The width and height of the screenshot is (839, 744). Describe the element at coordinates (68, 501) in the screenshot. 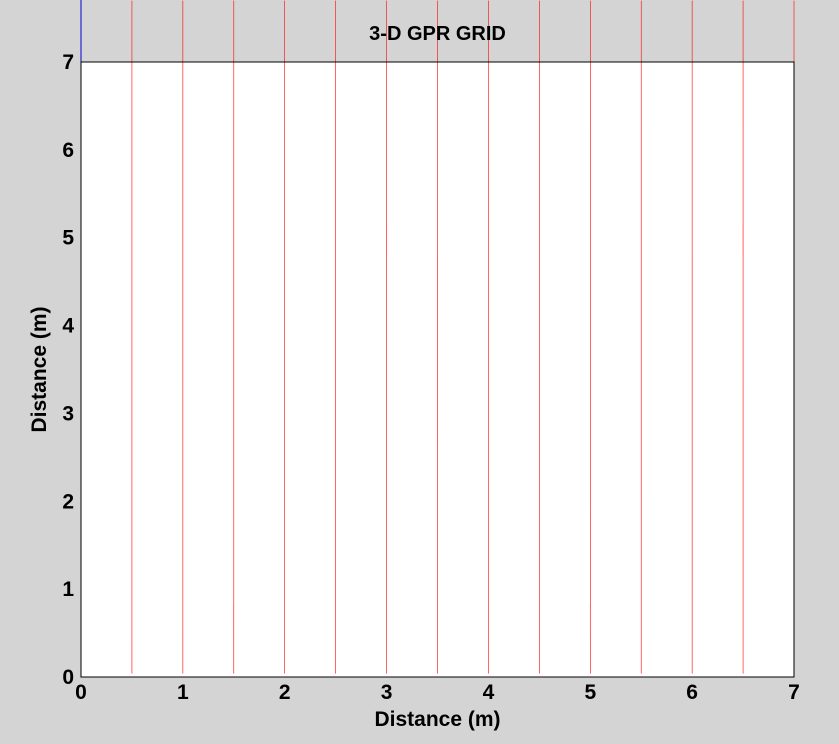

I see `y-tick-label: 2` at that location.